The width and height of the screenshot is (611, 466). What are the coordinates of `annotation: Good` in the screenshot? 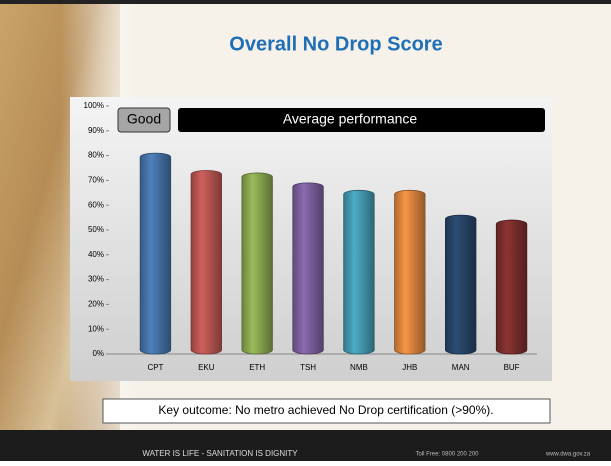 It's located at (144, 119).